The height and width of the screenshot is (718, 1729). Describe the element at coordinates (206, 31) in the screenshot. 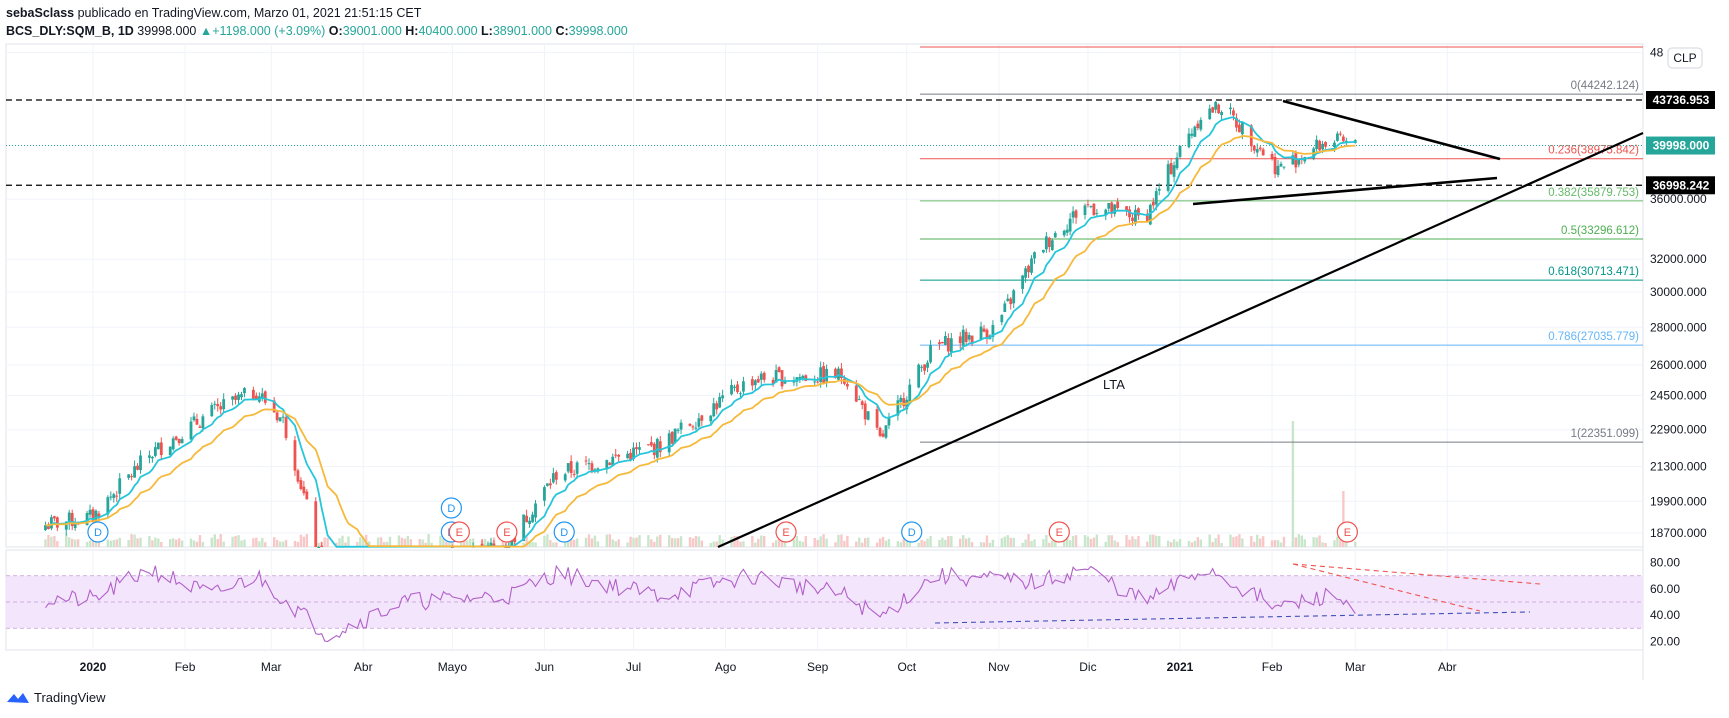

I see `up-arrow-icon: ▲` at that location.